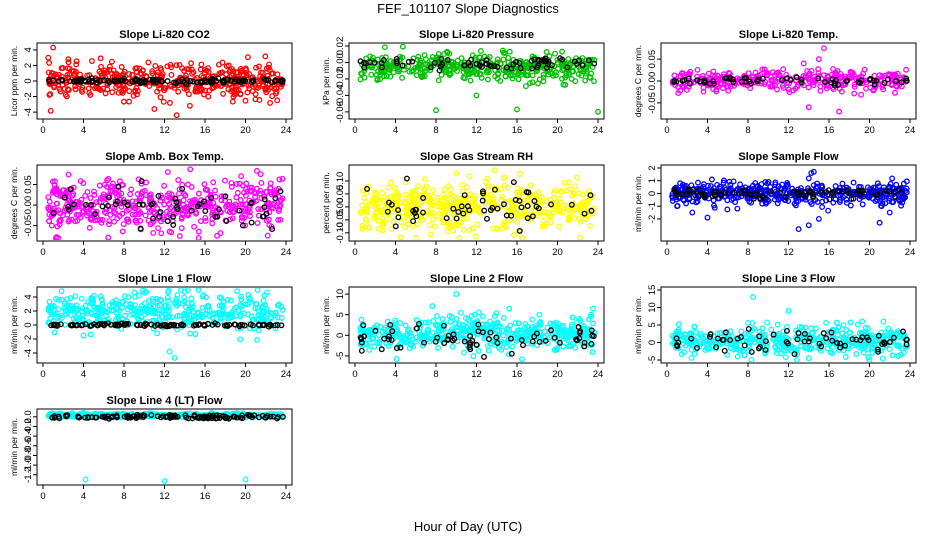  I want to click on panel-title: Slope Line 3 Flow, so click(788, 279).